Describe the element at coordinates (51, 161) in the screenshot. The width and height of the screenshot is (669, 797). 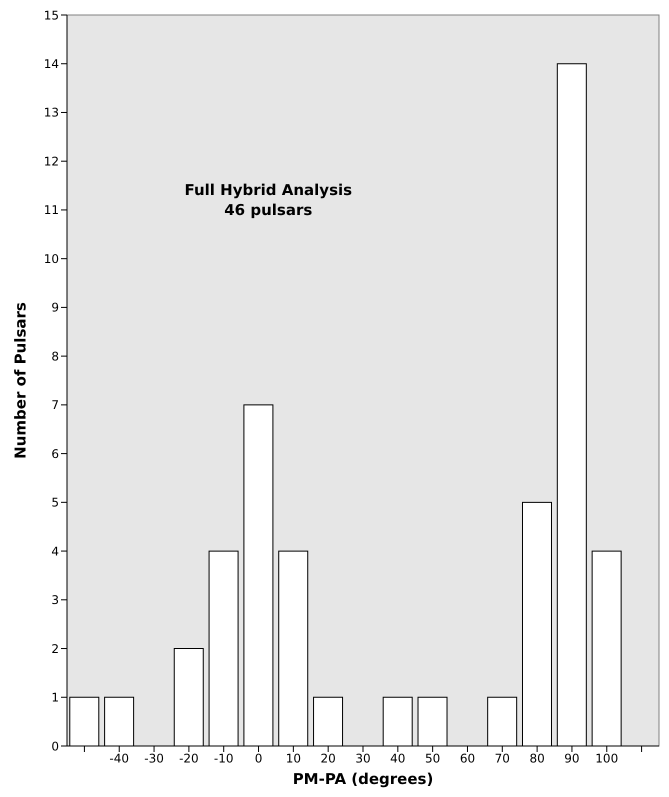
I see `y-tick-label: 12` at that location.